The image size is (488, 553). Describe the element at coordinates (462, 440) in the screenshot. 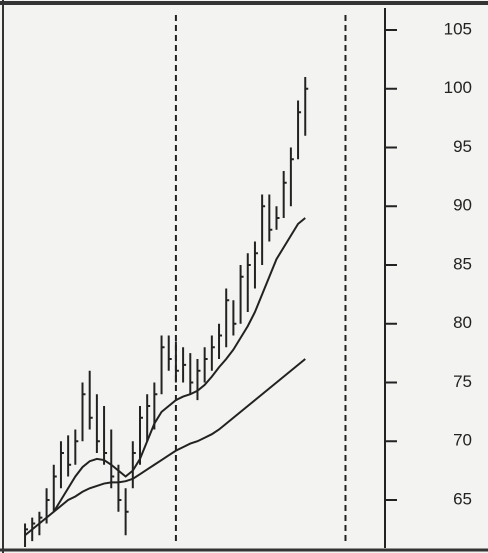

I see `y-tick-label: 70` at that location.